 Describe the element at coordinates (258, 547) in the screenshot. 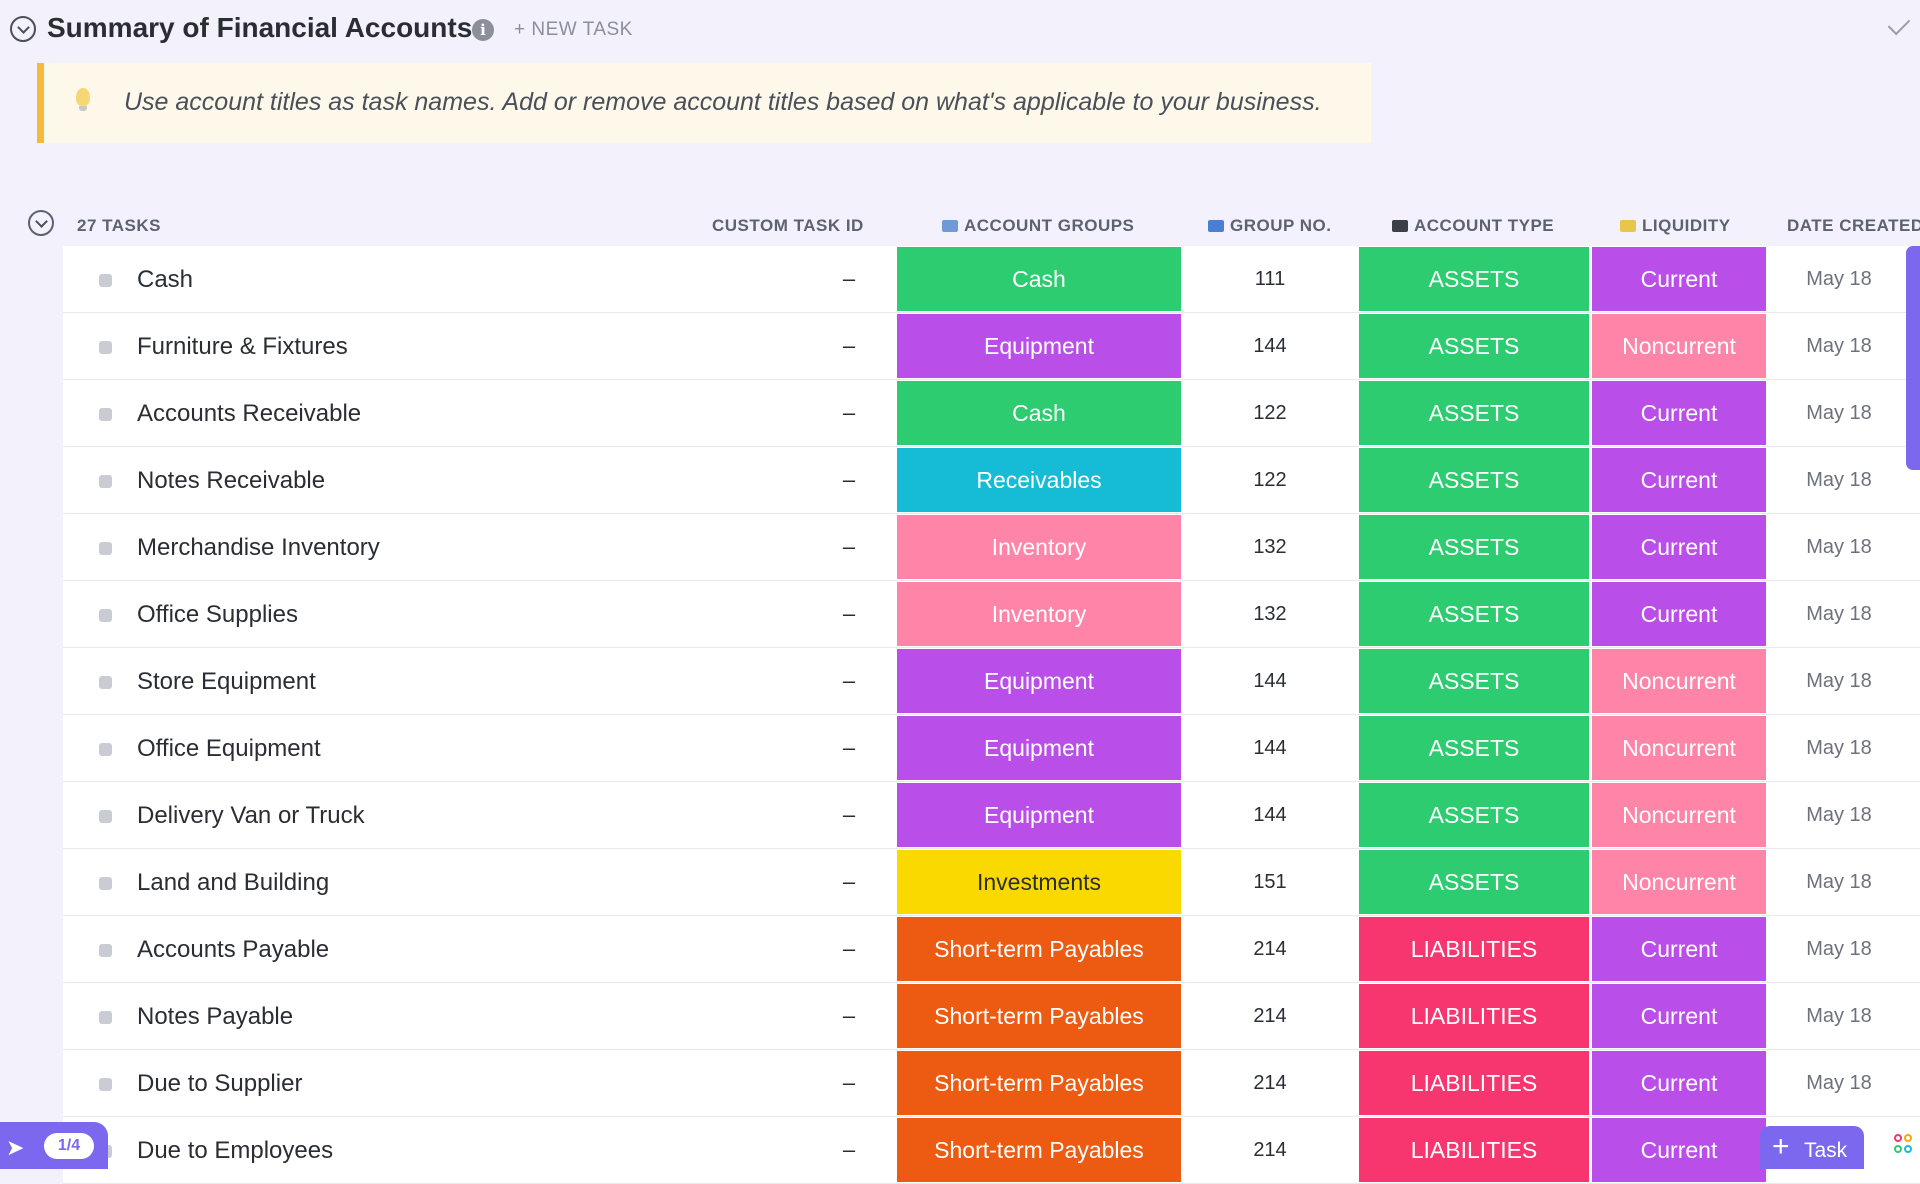

I see `task-name: Merchandise Inventory` at that location.